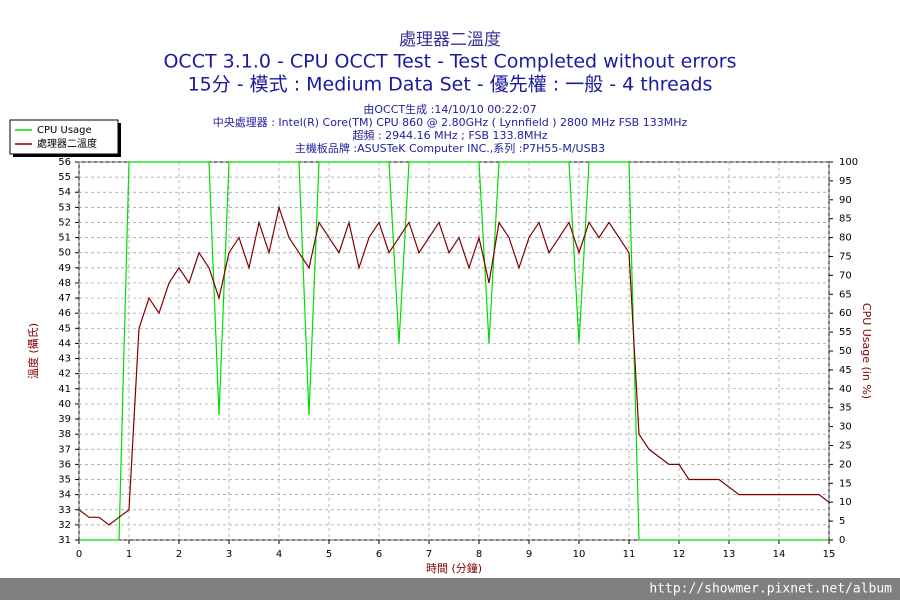  I want to click on x-tick-label: 14, so click(779, 554).